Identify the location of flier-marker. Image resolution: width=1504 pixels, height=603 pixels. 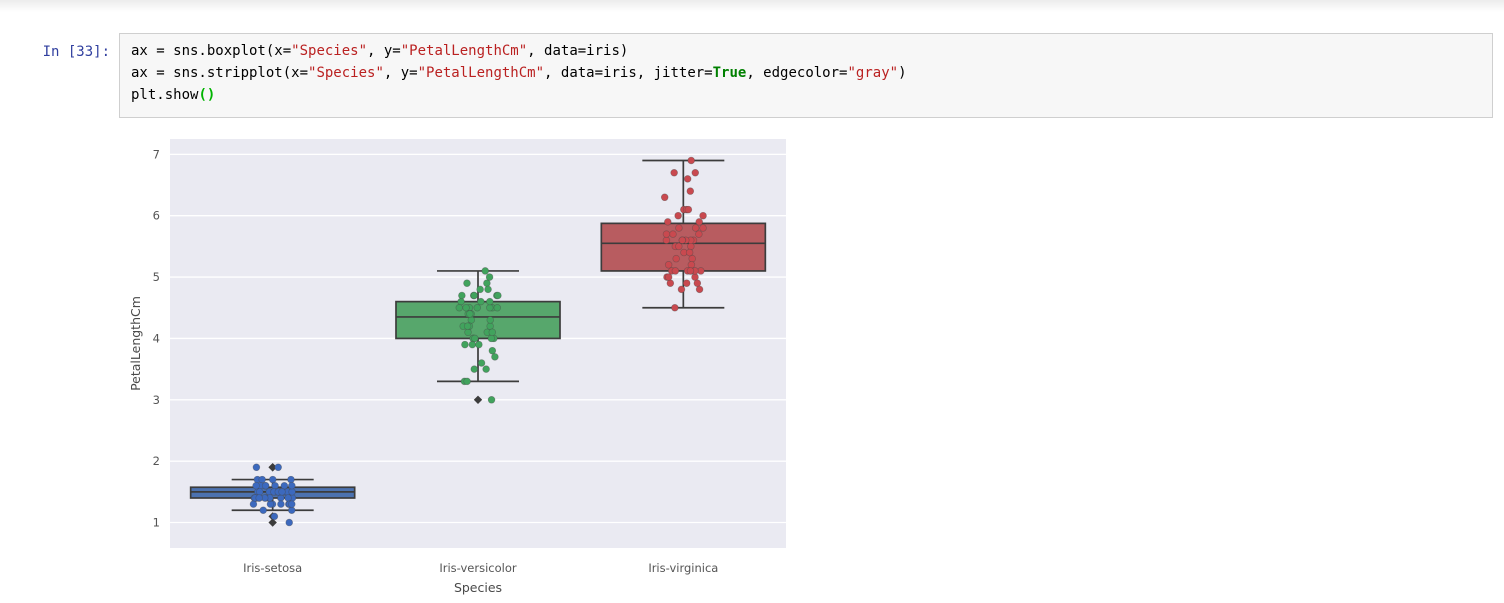
(272, 467).